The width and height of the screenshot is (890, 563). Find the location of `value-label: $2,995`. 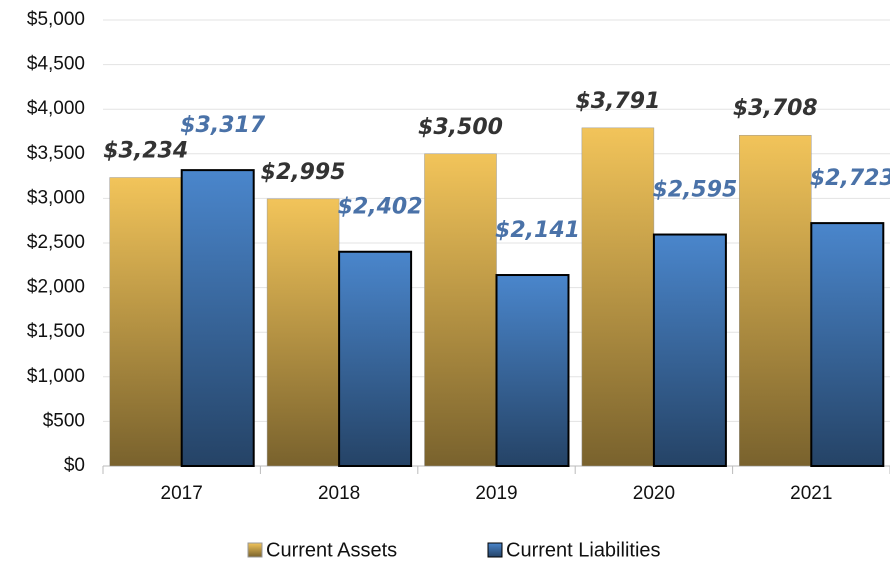

value-label: $2,995 is located at coordinates (303, 172).